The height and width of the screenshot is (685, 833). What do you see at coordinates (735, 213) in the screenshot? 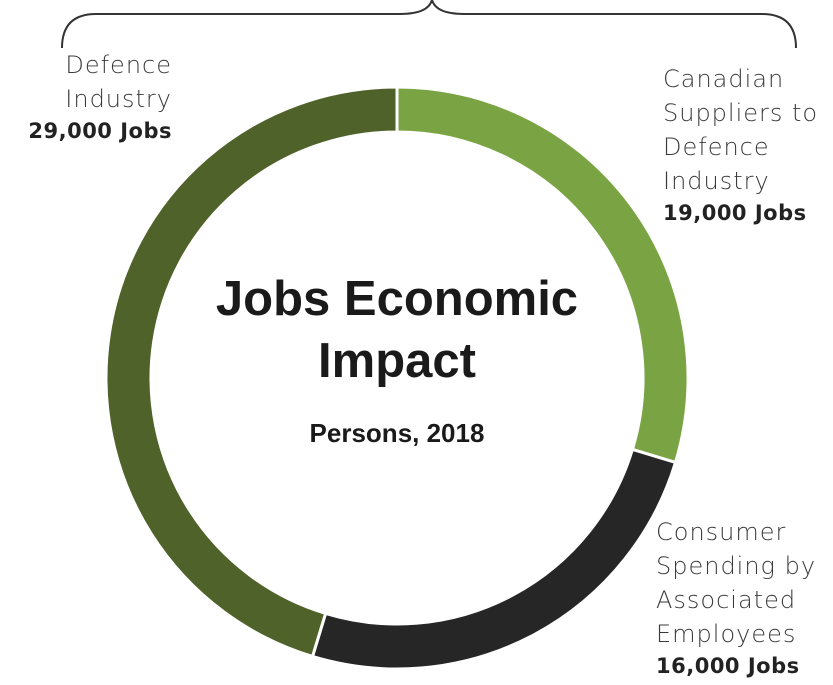
I see `value-label: 19,000 Jobs` at bounding box center [735, 213].